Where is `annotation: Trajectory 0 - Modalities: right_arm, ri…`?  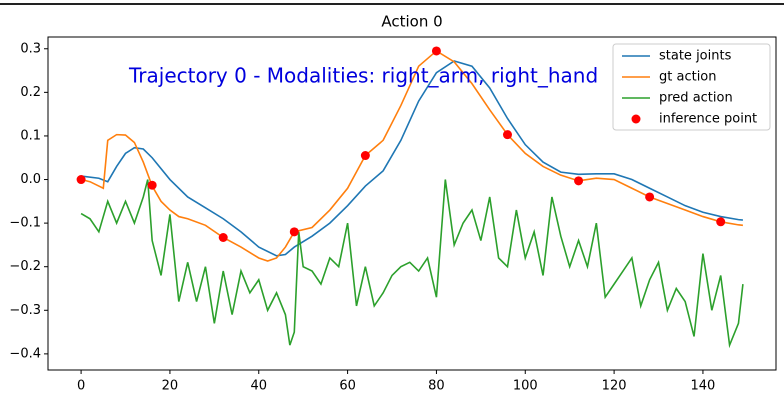 annotation: Trajectory 0 - Modalities: right_arm, ri… is located at coordinates (363, 76).